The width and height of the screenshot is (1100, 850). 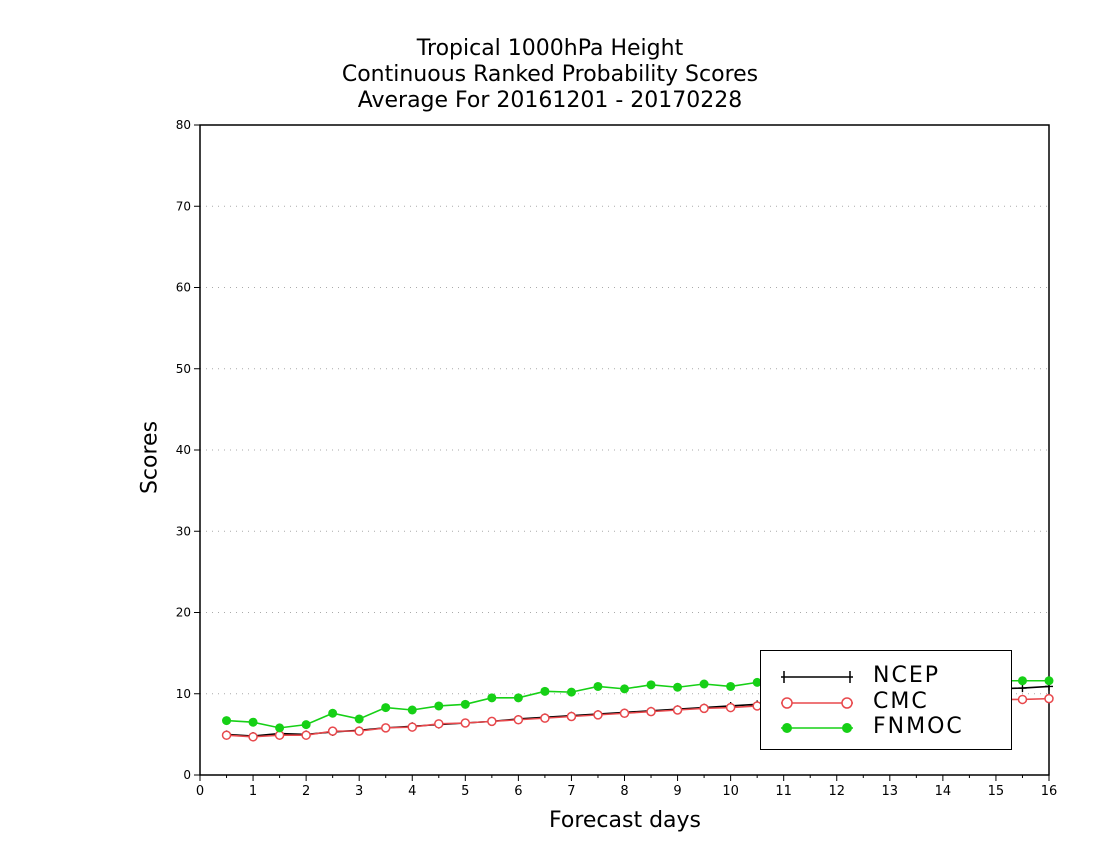 I want to click on y-tick-label: 10, so click(x=183, y=694).